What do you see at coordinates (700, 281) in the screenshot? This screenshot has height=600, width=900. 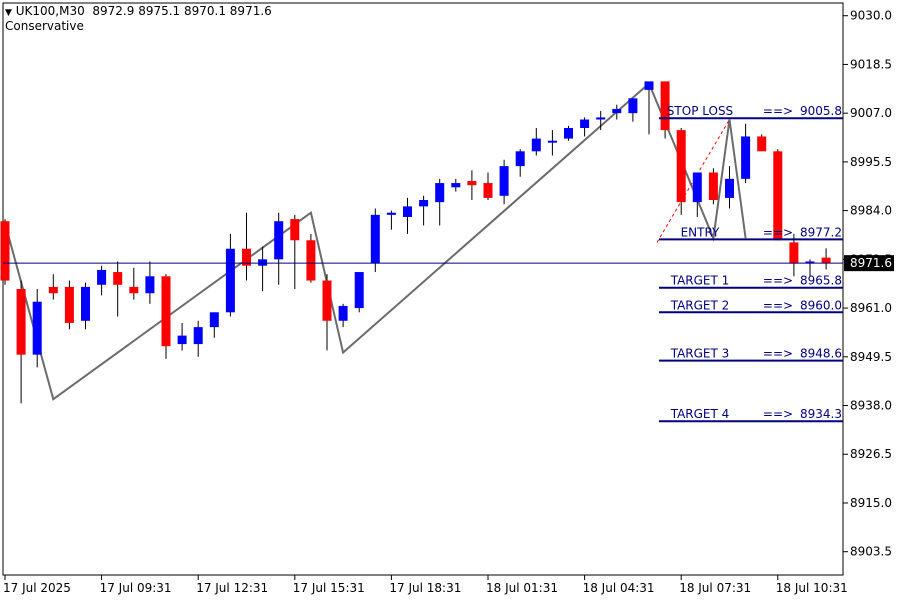 I see `level-name: TARGET 1` at bounding box center [700, 281].